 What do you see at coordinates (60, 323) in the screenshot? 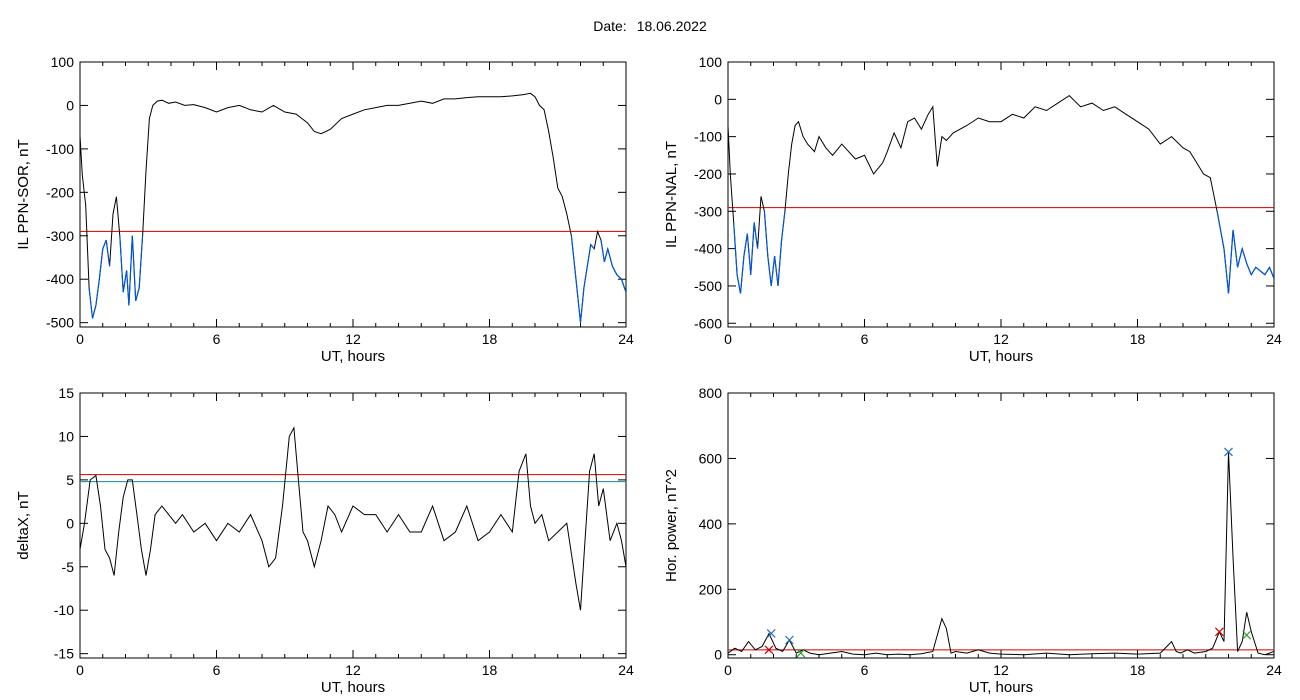
I see `y-tick-label: -500` at bounding box center [60, 323].